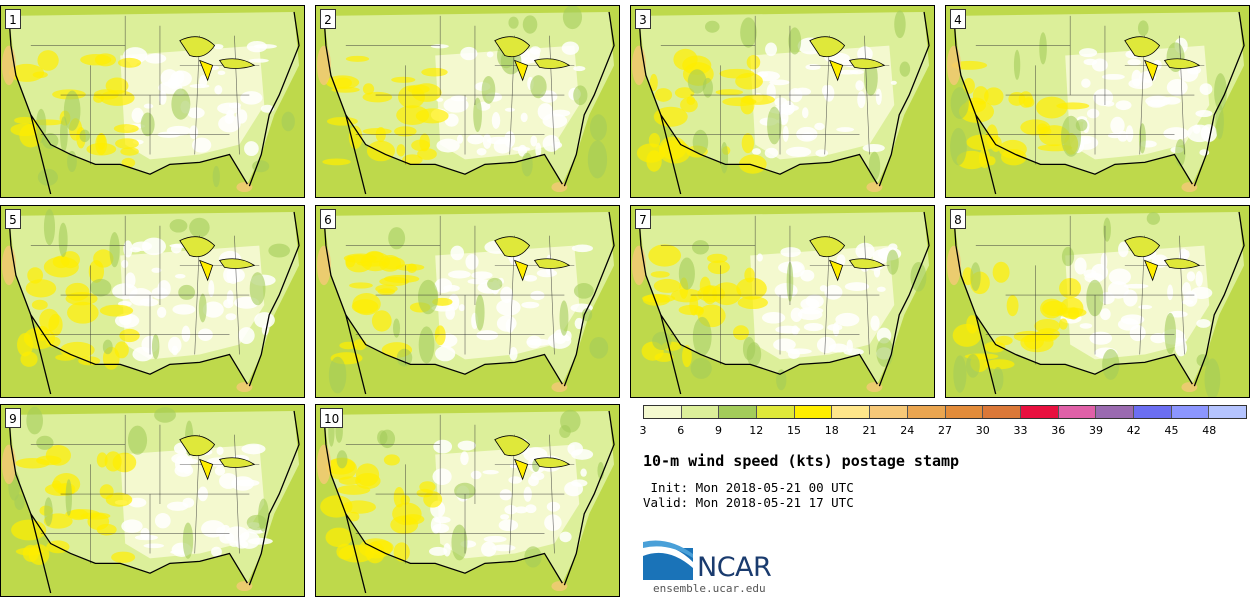 This screenshot has height=597, width=1260. What do you see at coordinates (958, 19) in the screenshot?
I see `panel-number: 4` at bounding box center [958, 19].